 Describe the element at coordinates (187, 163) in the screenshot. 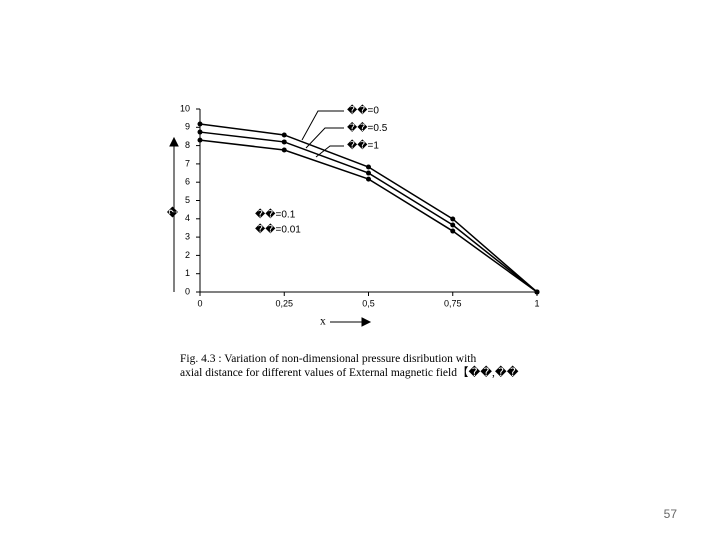

I see `y-tick-label: 7` at that location.